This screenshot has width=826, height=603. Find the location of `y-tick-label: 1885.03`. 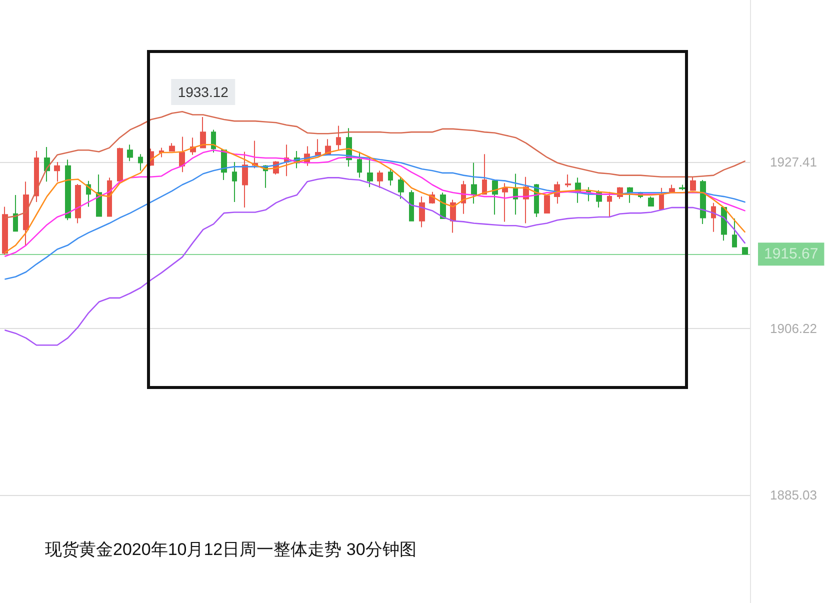

y-tick-label: 1885.03 is located at coordinates (793, 495).